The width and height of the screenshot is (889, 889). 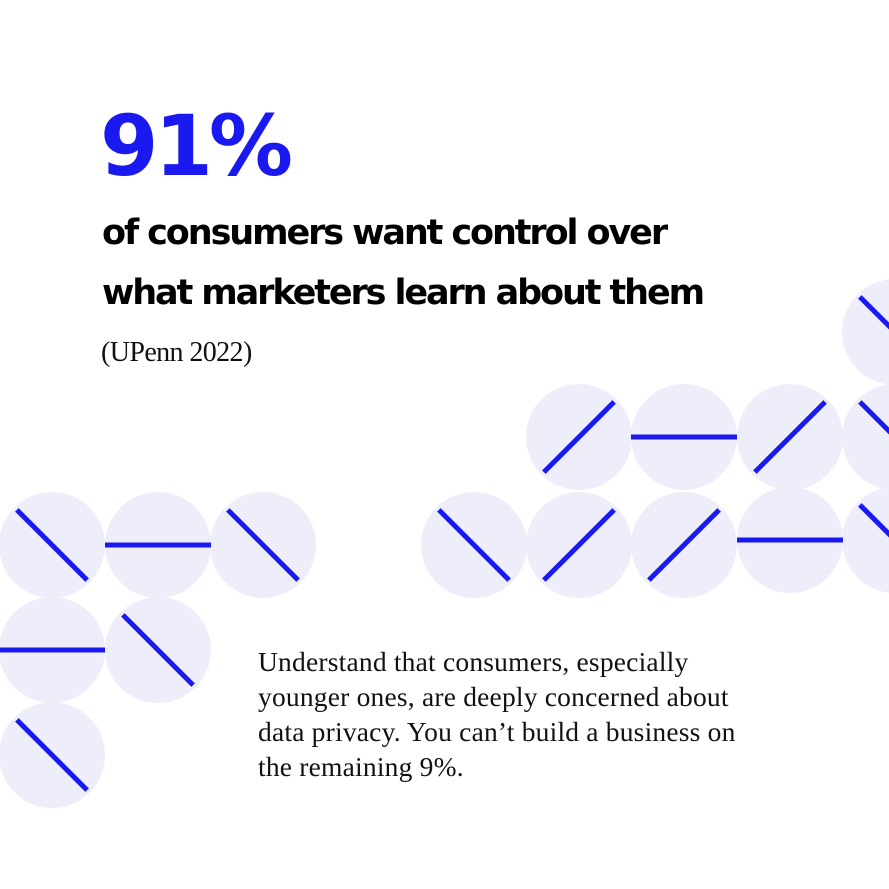 I want to click on stat-headline-line-1: of consumers want control over, so click(x=385, y=233).